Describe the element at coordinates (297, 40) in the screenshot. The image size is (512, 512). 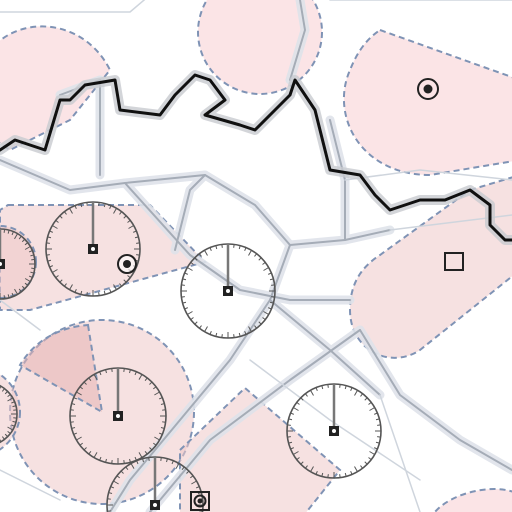
I see `street-top-link` at that location.